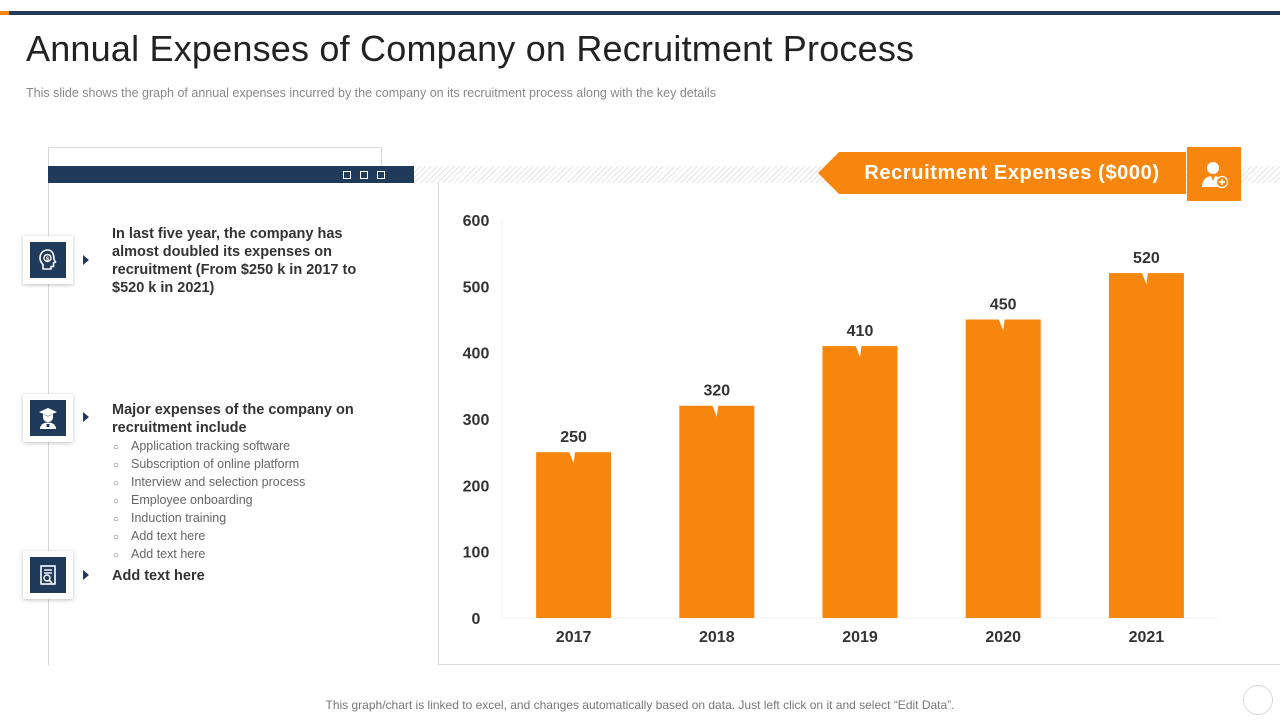 This screenshot has width=1280, height=720. Describe the element at coordinates (86, 575) in the screenshot. I see `point-3-arrow-icon` at that location.